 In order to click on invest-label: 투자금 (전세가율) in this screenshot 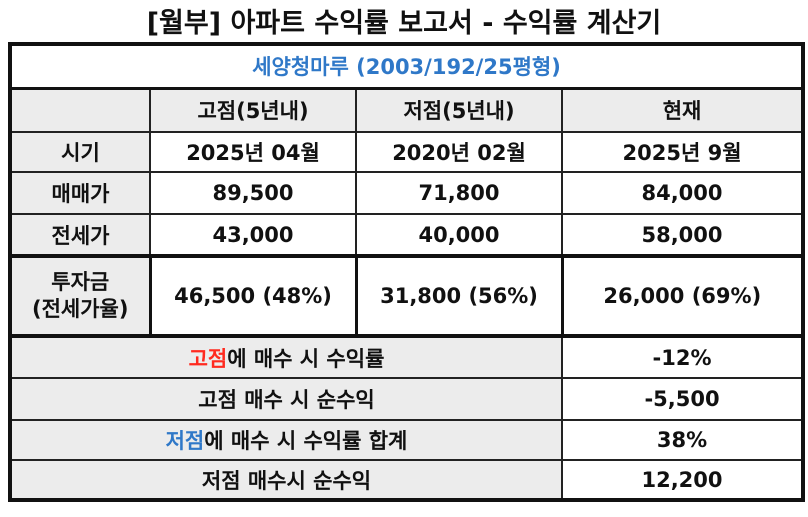, I will do `click(79, 295)`.